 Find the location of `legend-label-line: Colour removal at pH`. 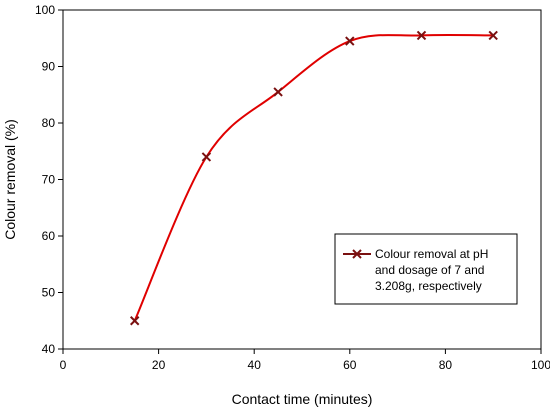

legend-label-line: Colour removal at pH is located at coordinates (431, 254).